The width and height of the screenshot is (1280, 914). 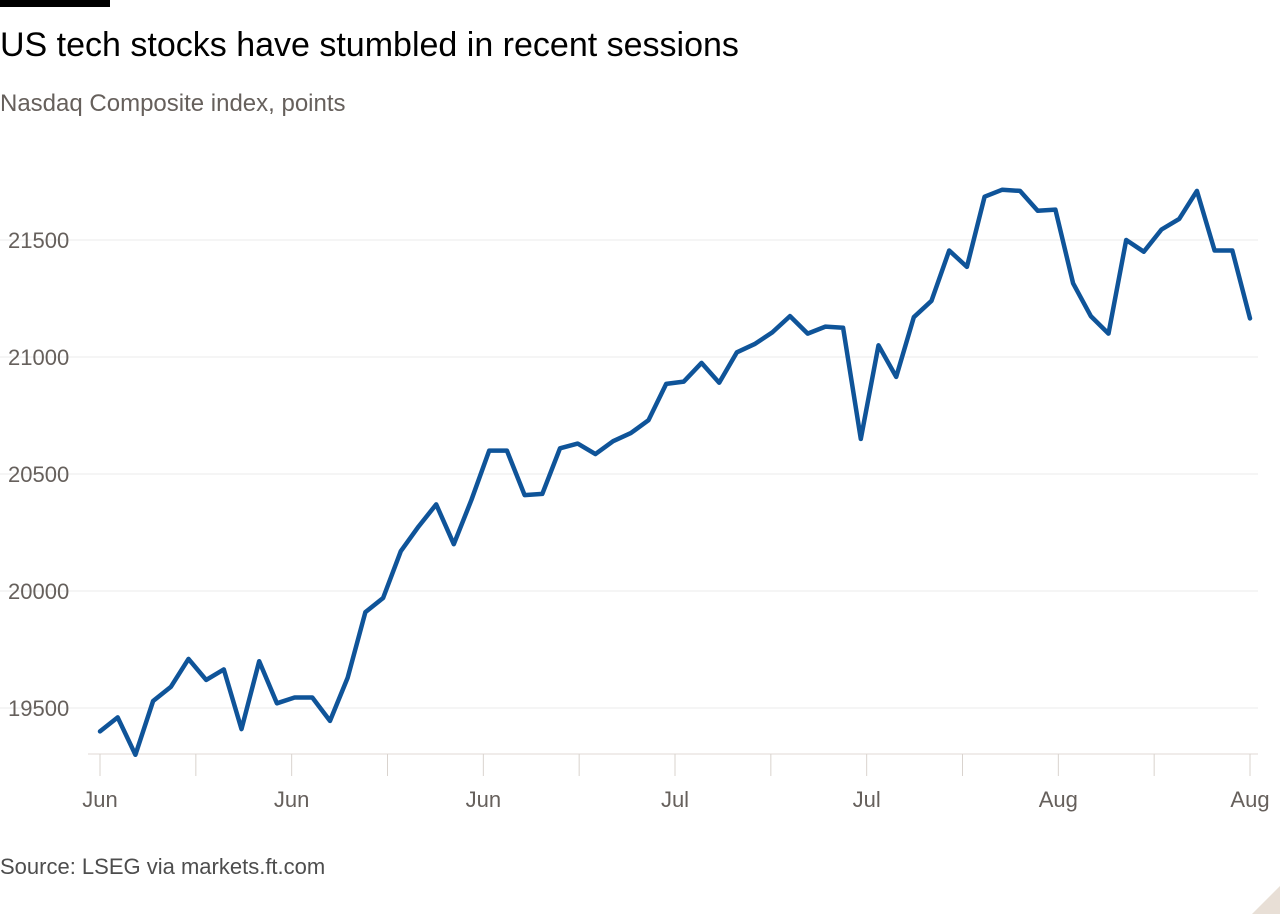 What do you see at coordinates (38, 357) in the screenshot?
I see `y-tick-label: 21000` at bounding box center [38, 357].